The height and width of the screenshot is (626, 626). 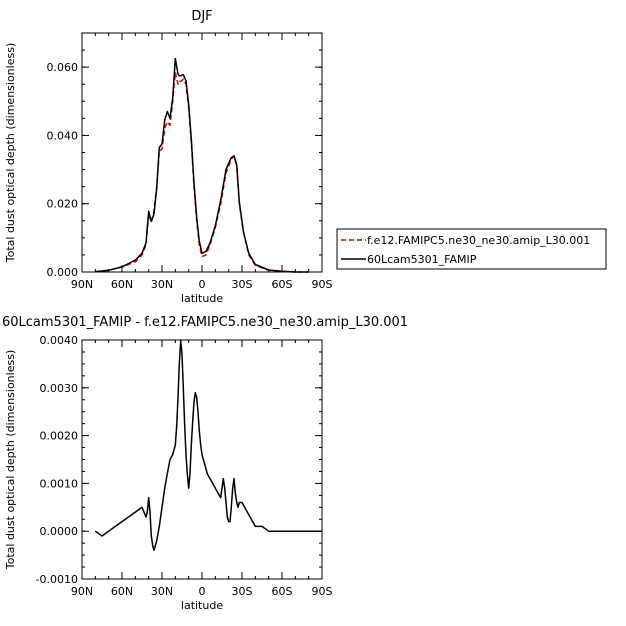 What do you see at coordinates (63, 204) in the screenshot?
I see `y-tick-label: 0.020` at bounding box center [63, 204].